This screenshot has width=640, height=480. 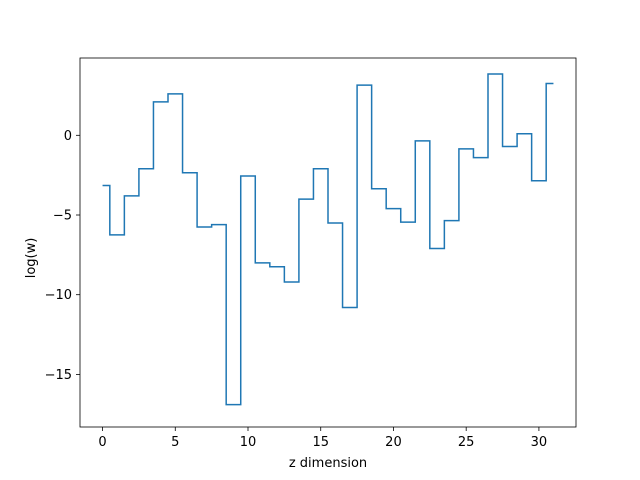 I want to click on x-axis-ticks: 0 5 10 15 20 25 30, so click(x=322, y=438).